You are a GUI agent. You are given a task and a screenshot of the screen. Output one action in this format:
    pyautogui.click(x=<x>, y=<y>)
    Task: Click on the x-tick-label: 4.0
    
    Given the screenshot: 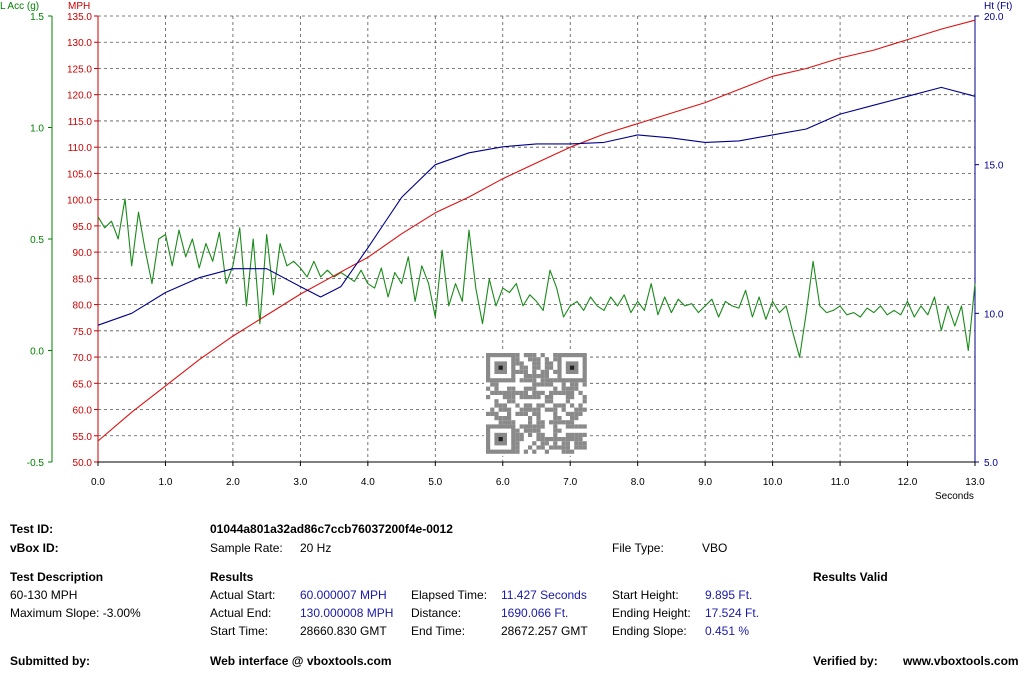 What is the action you would take?
    pyautogui.click(x=368, y=482)
    